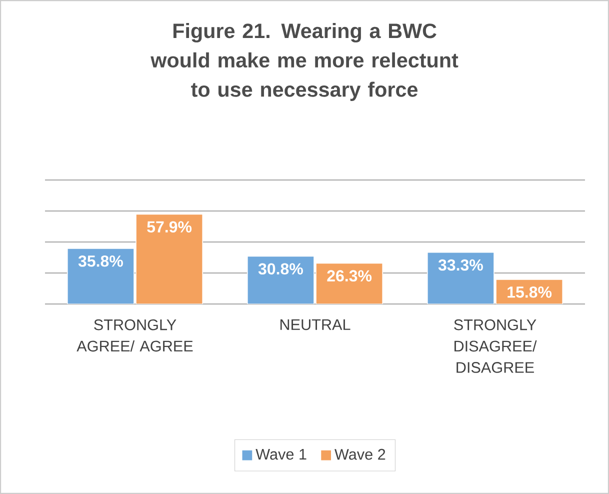  What do you see at coordinates (134, 335) in the screenshot?
I see `x-tick-label: STRONGLY AGREE/ AGREE` at bounding box center [134, 335].